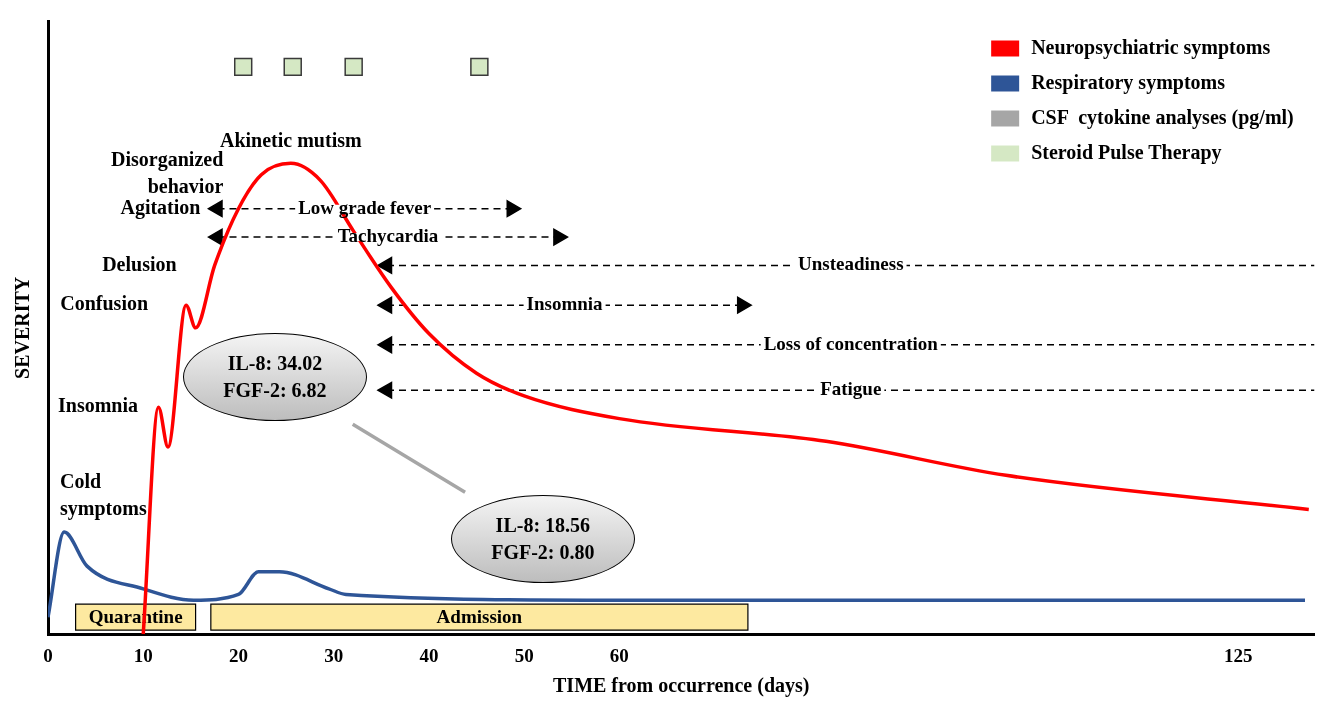  I want to click on series-label: Tachycardia, so click(388, 235).